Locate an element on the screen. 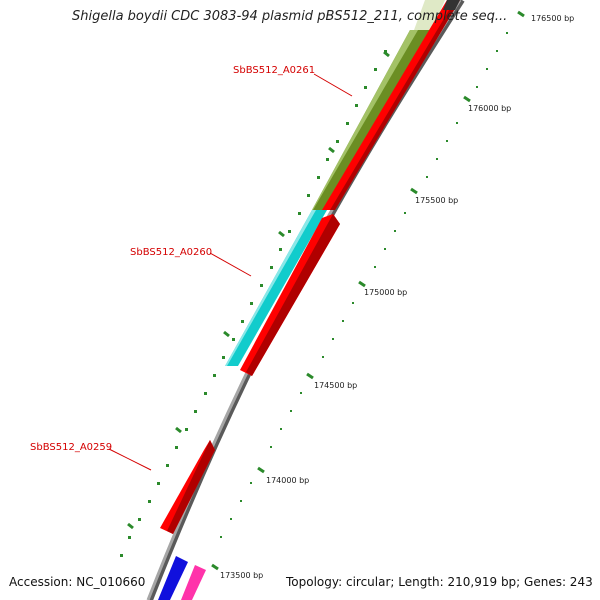 This screenshot has width=600, height=600. gene-feature-inner-red-2-edge is located at coordinates (293, 295).